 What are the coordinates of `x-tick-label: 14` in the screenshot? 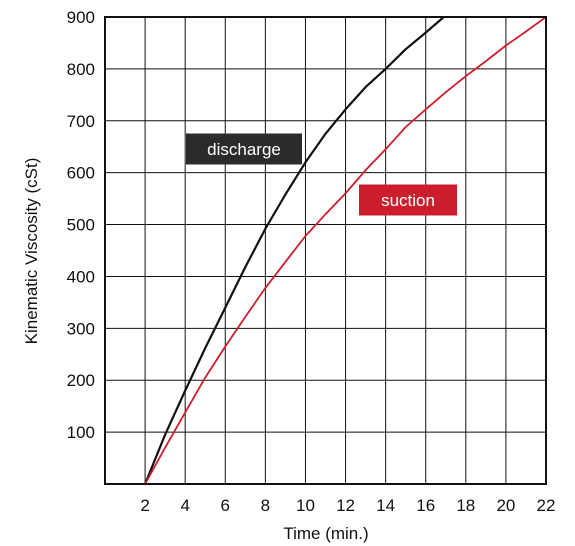 It's located at (385, 505).